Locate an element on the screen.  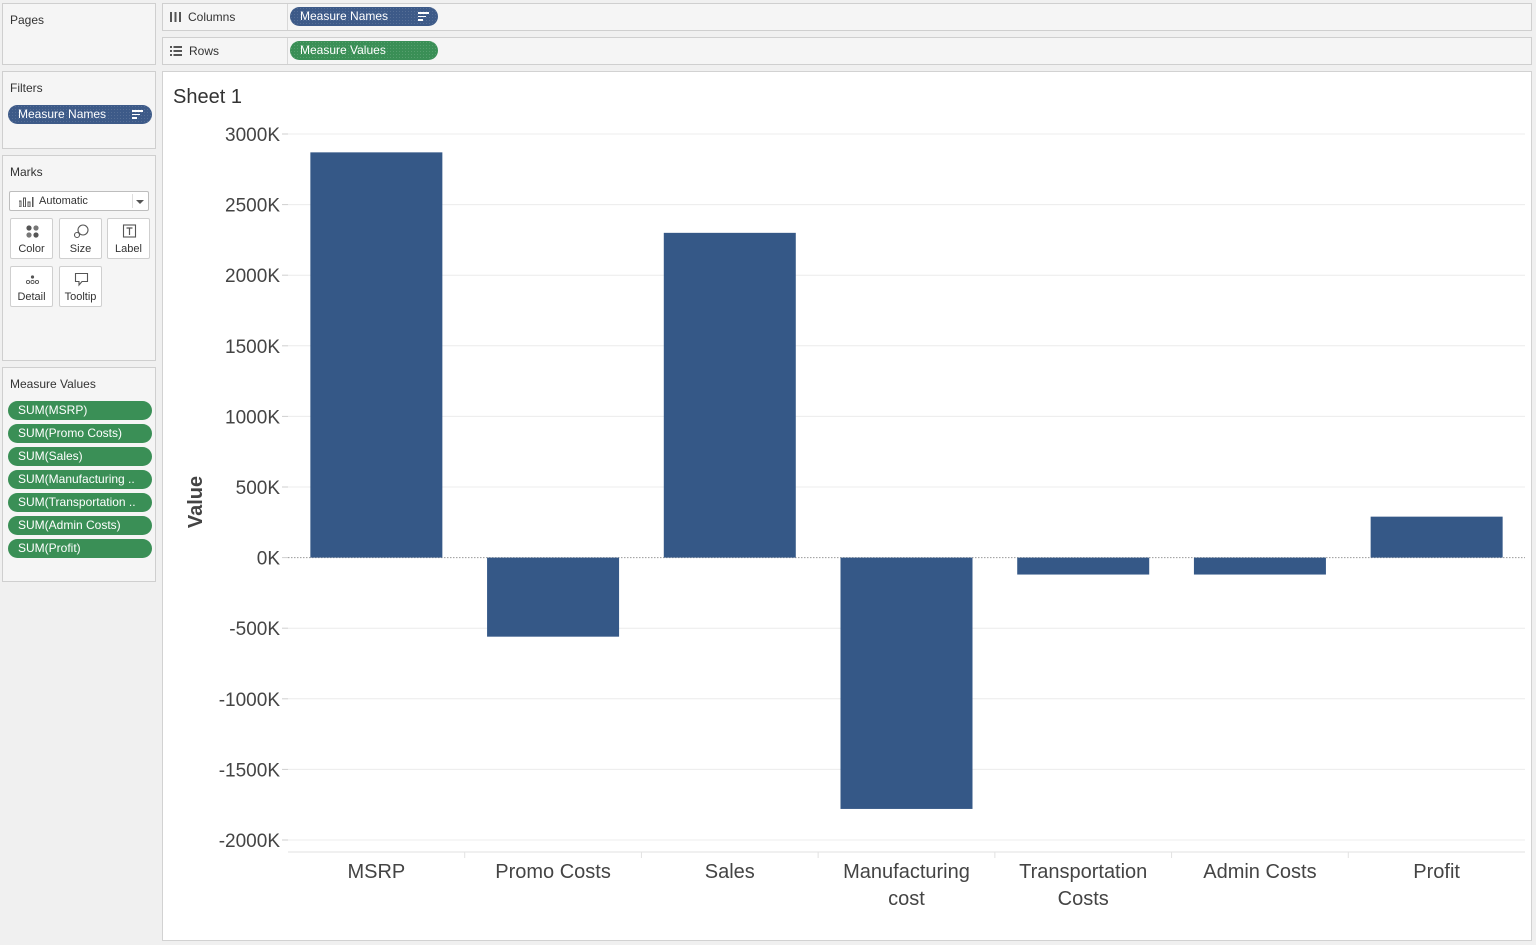
measure-pill-profit: SUM(Profit) is located at coordinates (80, 548).